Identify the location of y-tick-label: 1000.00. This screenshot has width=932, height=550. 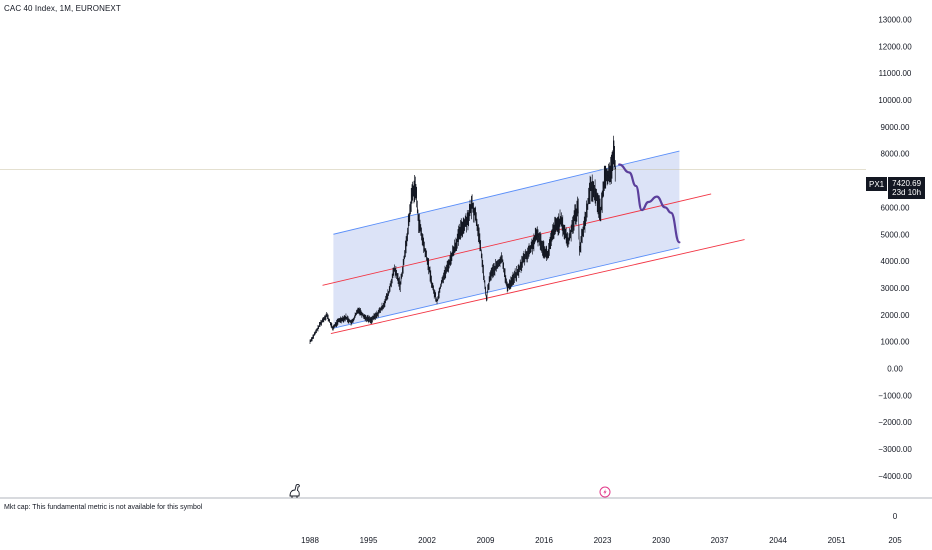
(895, 342).